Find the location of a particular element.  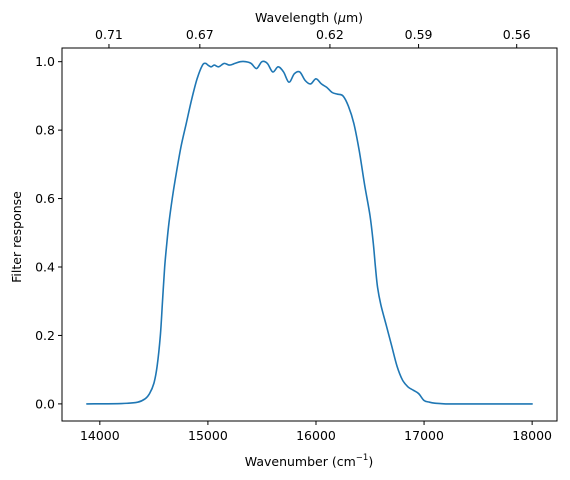

top-tick-label: 0.67 is located at coordinates (200, 34).